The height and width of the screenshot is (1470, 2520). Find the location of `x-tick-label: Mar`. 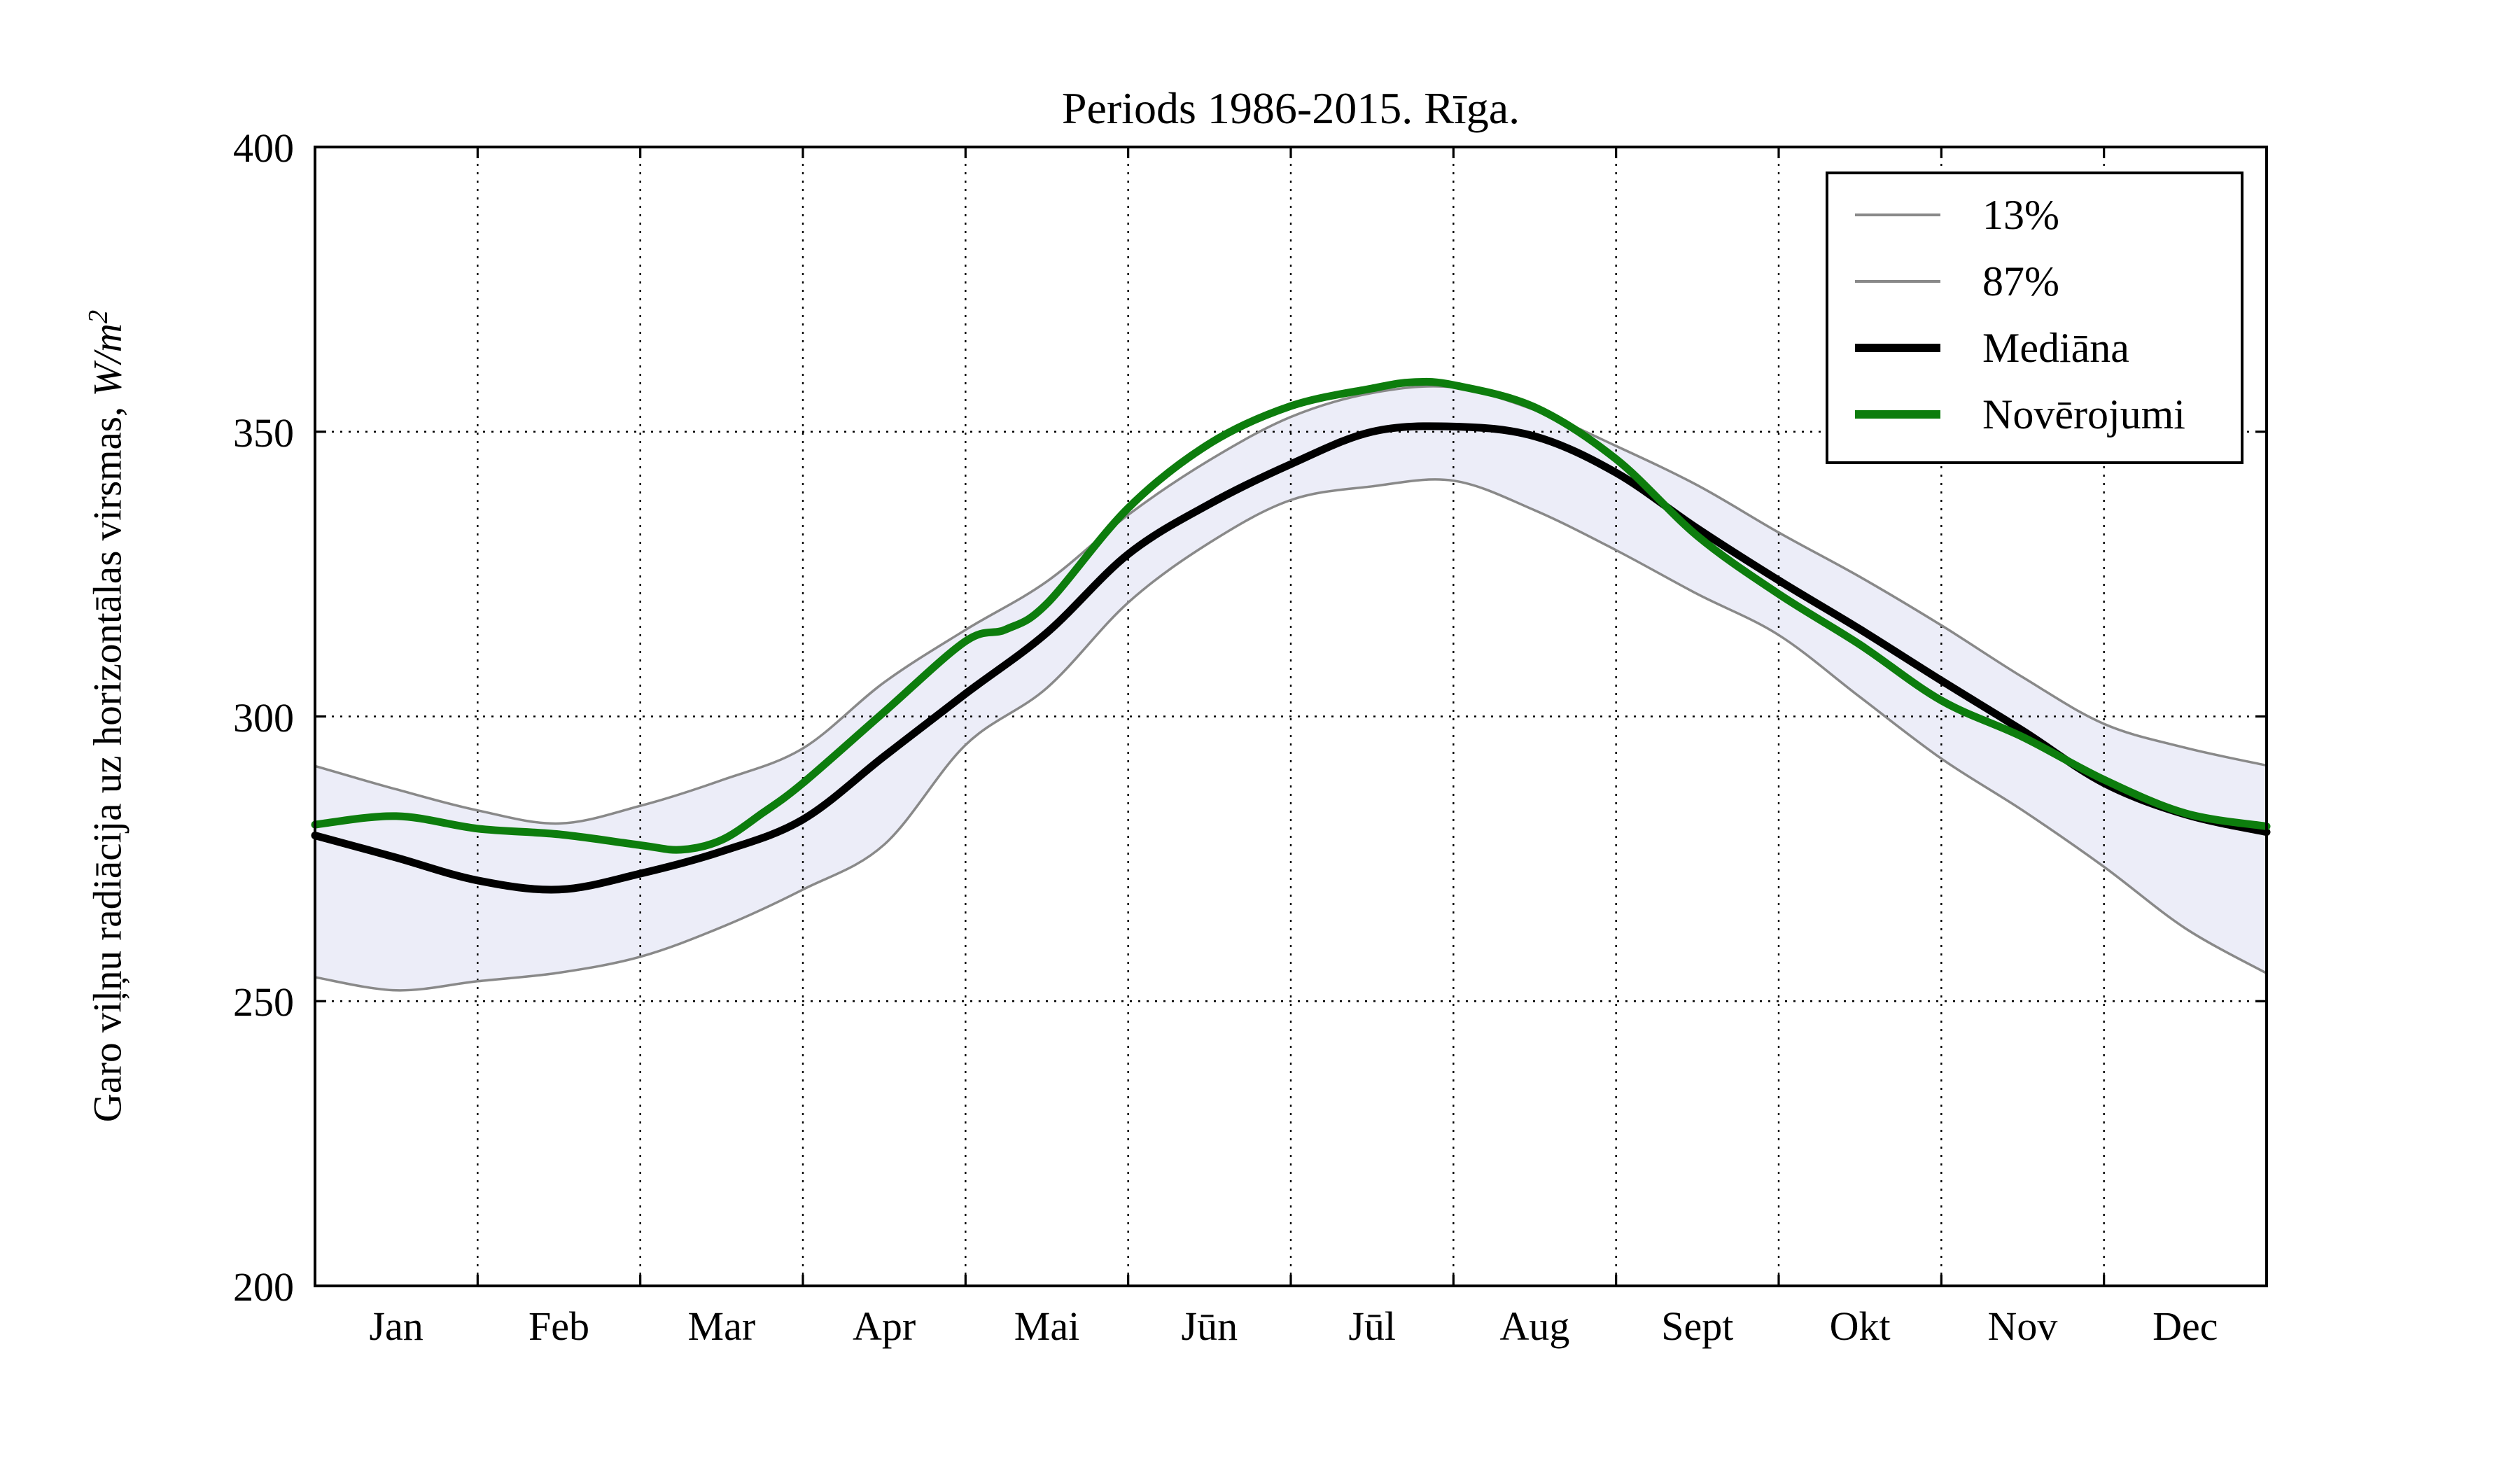

x-tick-label: Mar is located at coordinates (721, 1326).